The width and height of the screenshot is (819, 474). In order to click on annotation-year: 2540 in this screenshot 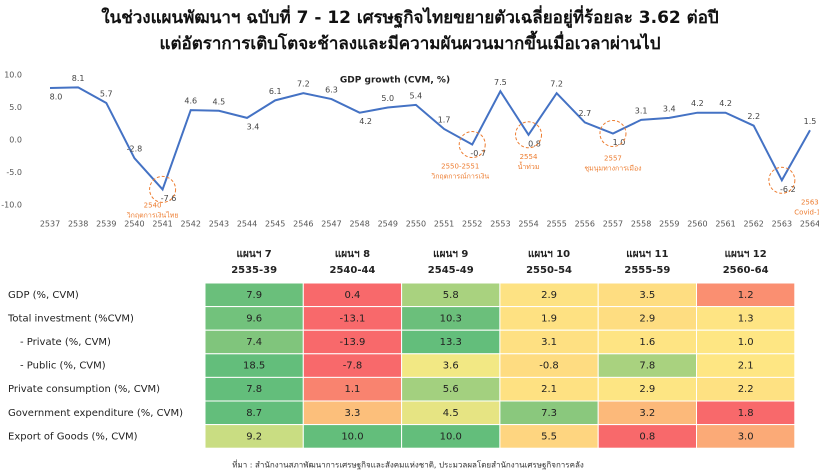, I will do `click(153, 205)`.